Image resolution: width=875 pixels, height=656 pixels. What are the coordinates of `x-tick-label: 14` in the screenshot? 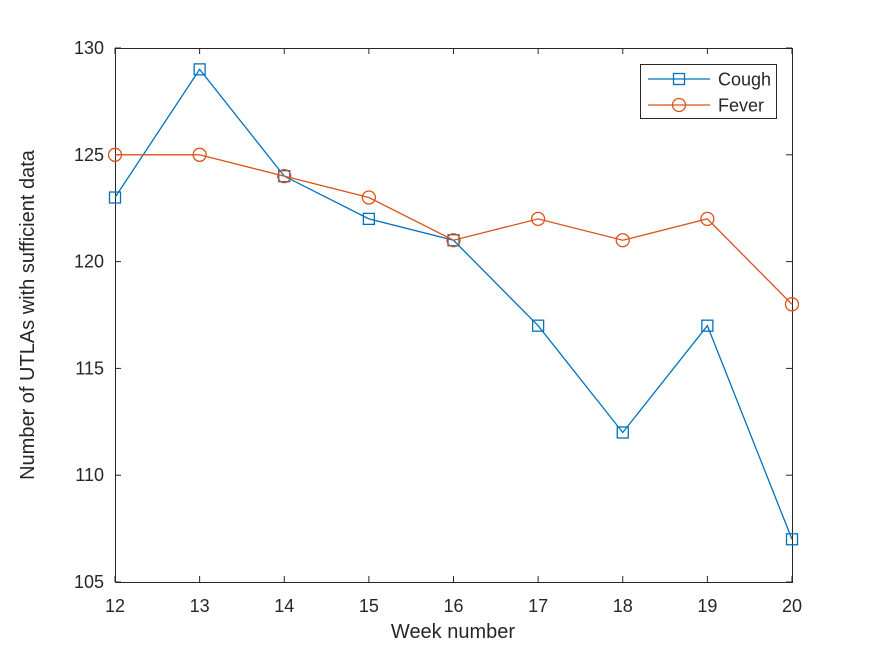 It's located at (284, 606).